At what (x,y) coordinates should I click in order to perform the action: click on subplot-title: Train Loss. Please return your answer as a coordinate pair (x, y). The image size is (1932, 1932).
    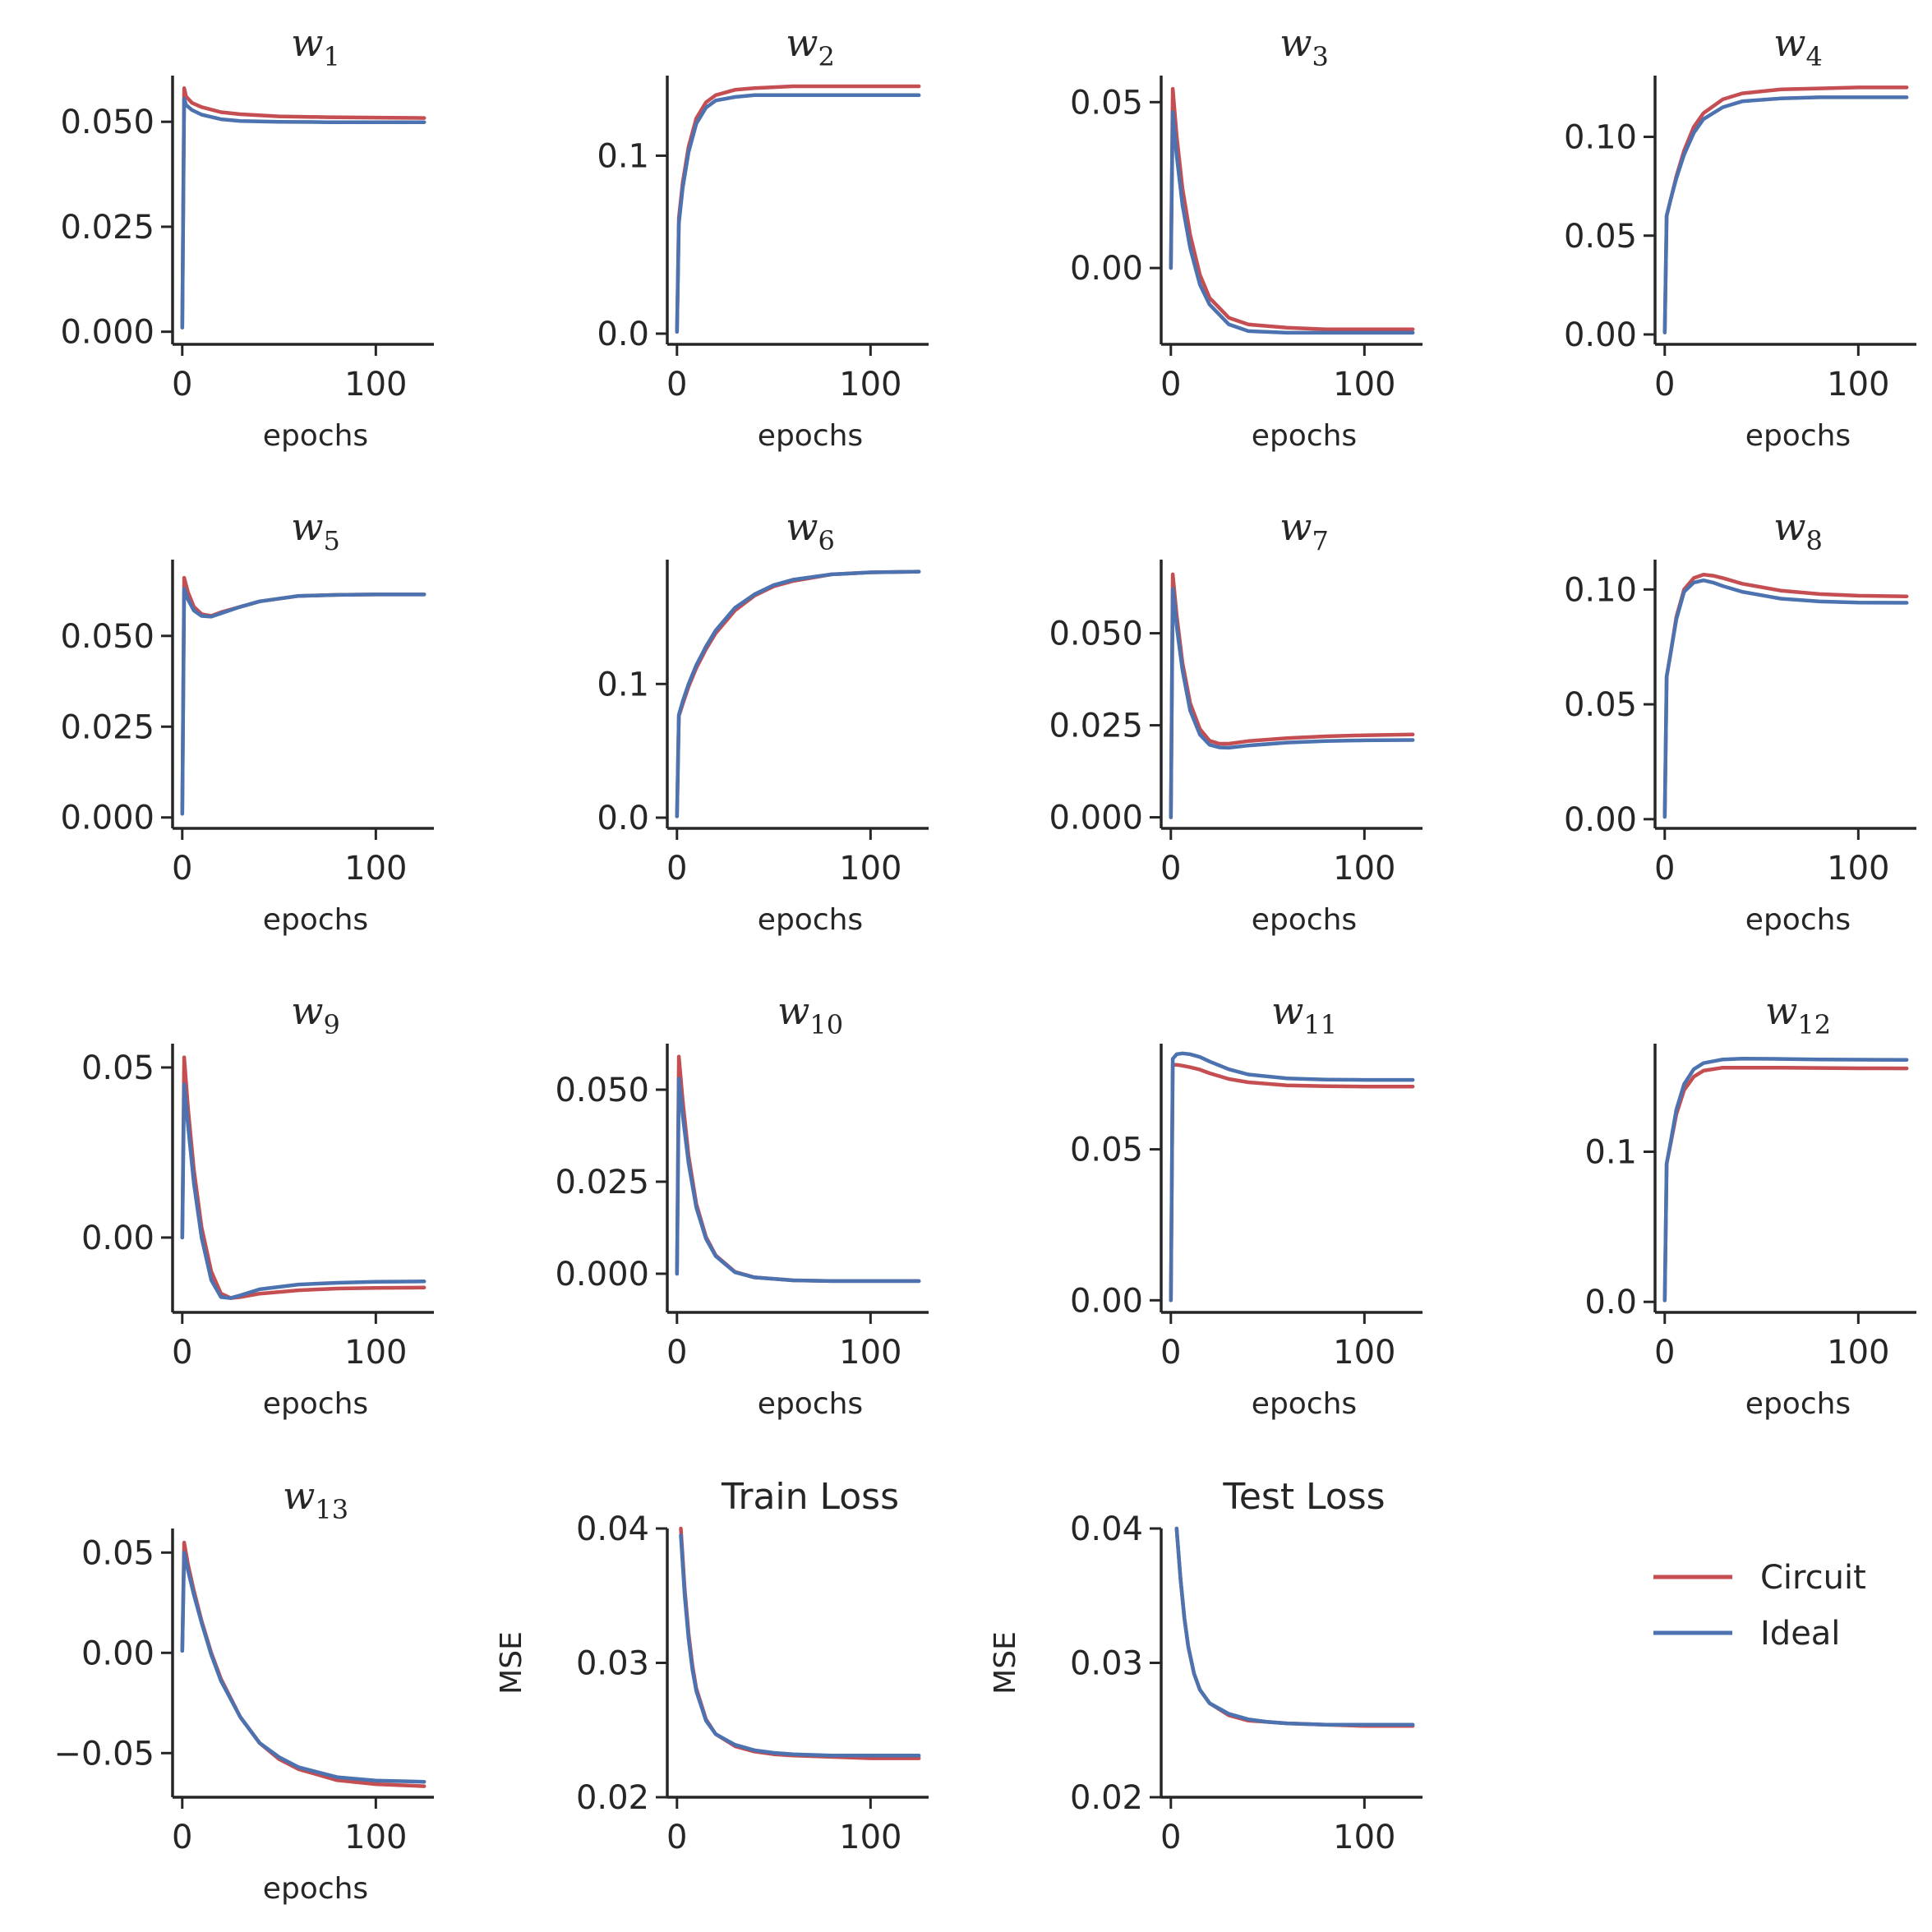
    Looking at the image, I should click on (810, 1497).